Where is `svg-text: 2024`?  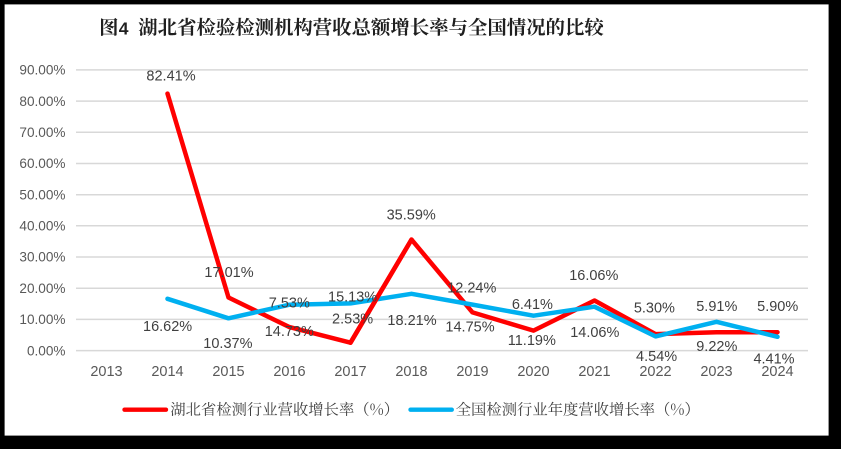
svg-text: 2024 is located at coordinates (777, 372).